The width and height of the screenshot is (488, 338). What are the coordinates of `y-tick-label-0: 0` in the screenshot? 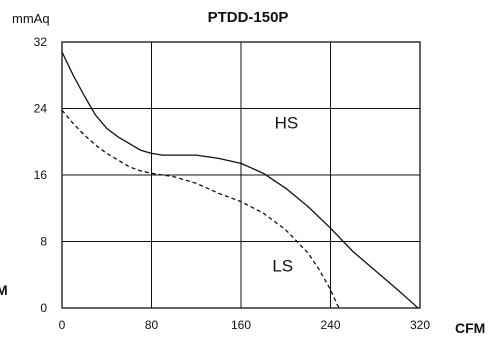 It's located at (43, 308).